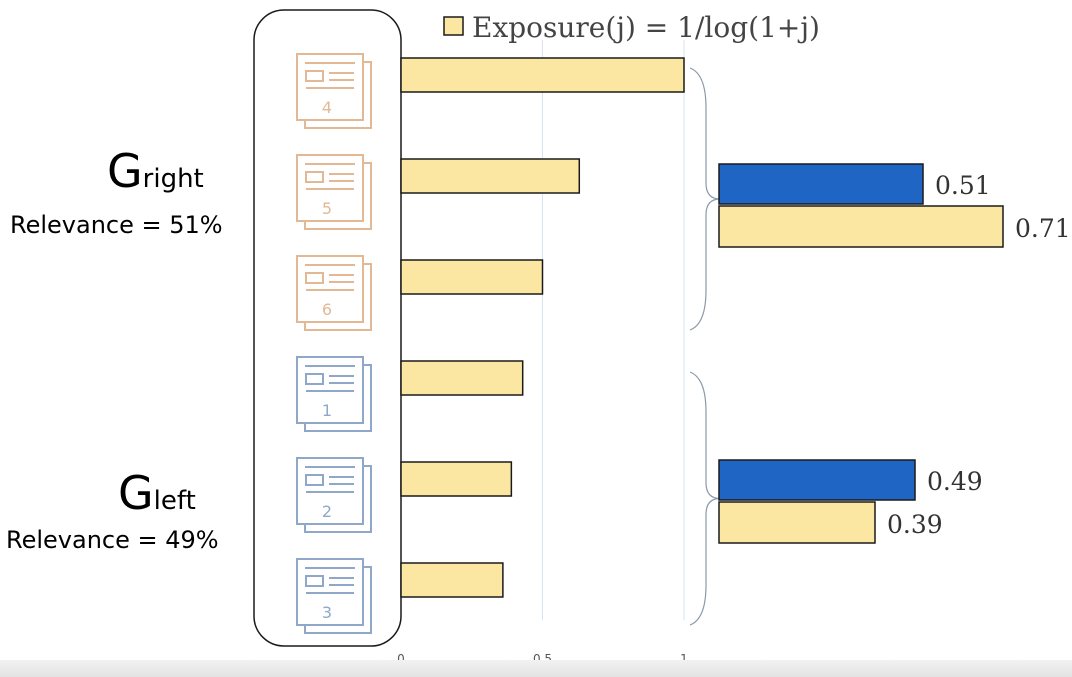  I want to click on document-icon: 1, so click(334, 394).